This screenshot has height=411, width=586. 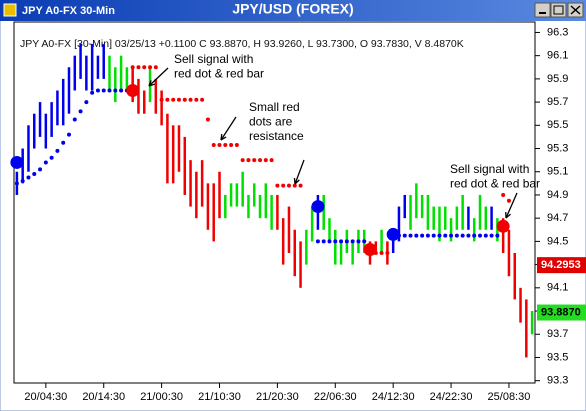 I want to click on x-tick-label: 21/00:30, so click(x=161, y=397).